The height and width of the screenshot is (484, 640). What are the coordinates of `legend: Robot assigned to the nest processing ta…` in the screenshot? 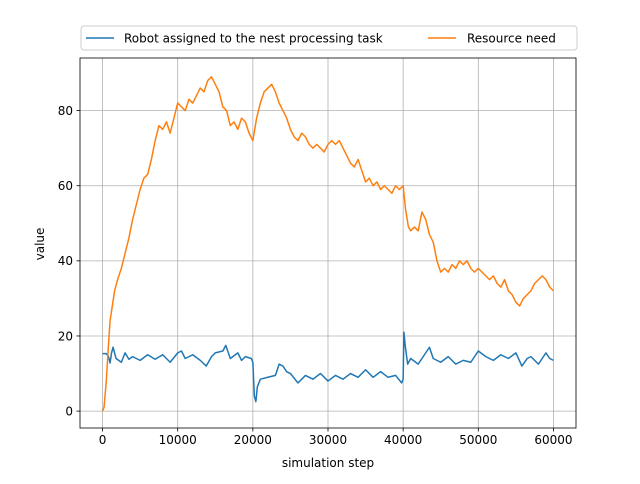 It's located at (329, 38).